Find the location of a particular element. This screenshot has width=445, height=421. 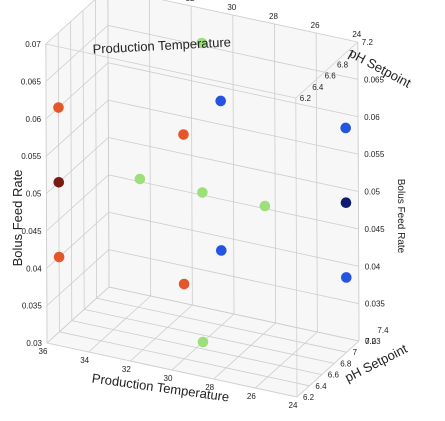

z-axis-title-right: Bolus Feed Rate is located at coordinates (400, 216).